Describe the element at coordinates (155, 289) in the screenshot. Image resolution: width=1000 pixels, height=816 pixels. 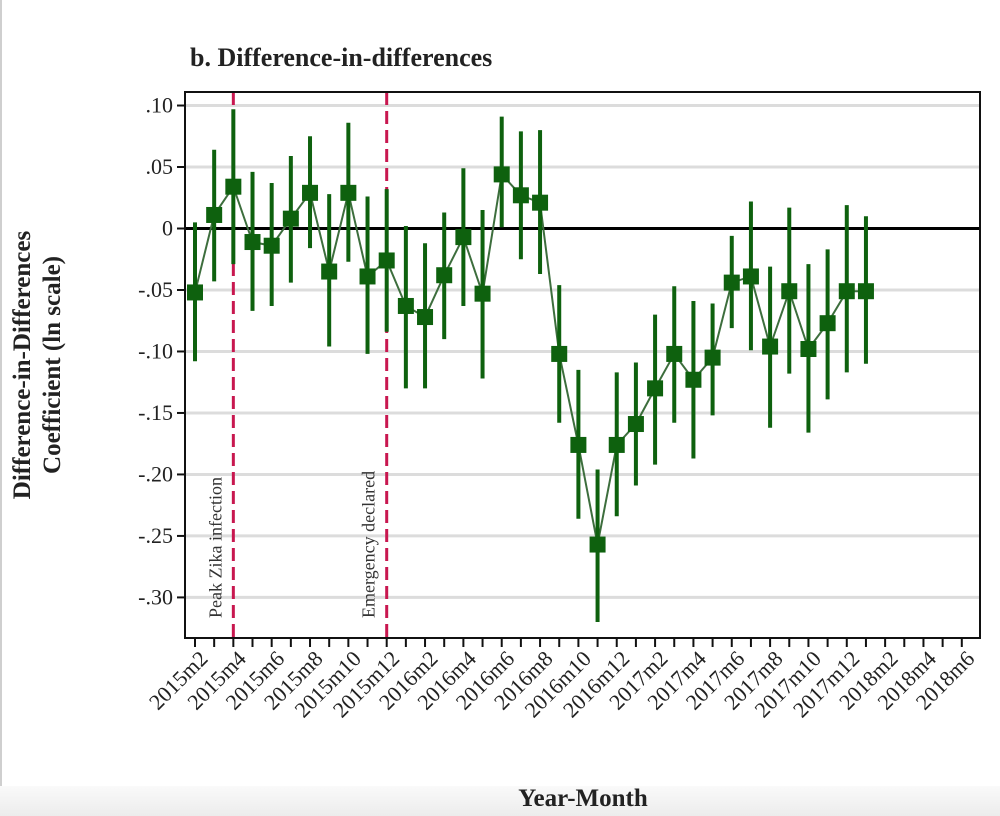
I see `y-tick-label: -.05` at that location.